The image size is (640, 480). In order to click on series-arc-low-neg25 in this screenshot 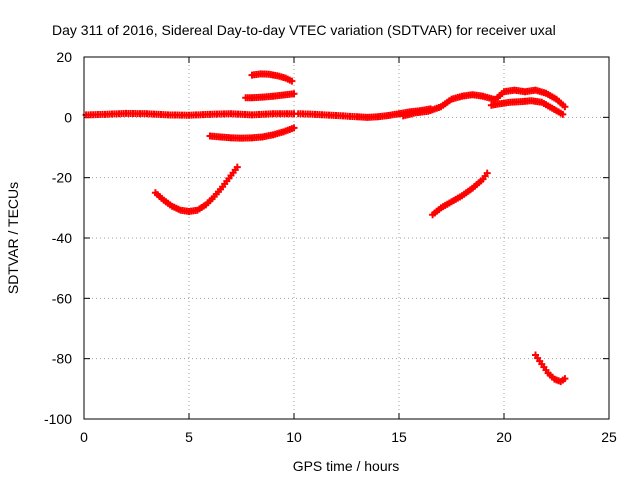, I will do `click(196, 189)`.